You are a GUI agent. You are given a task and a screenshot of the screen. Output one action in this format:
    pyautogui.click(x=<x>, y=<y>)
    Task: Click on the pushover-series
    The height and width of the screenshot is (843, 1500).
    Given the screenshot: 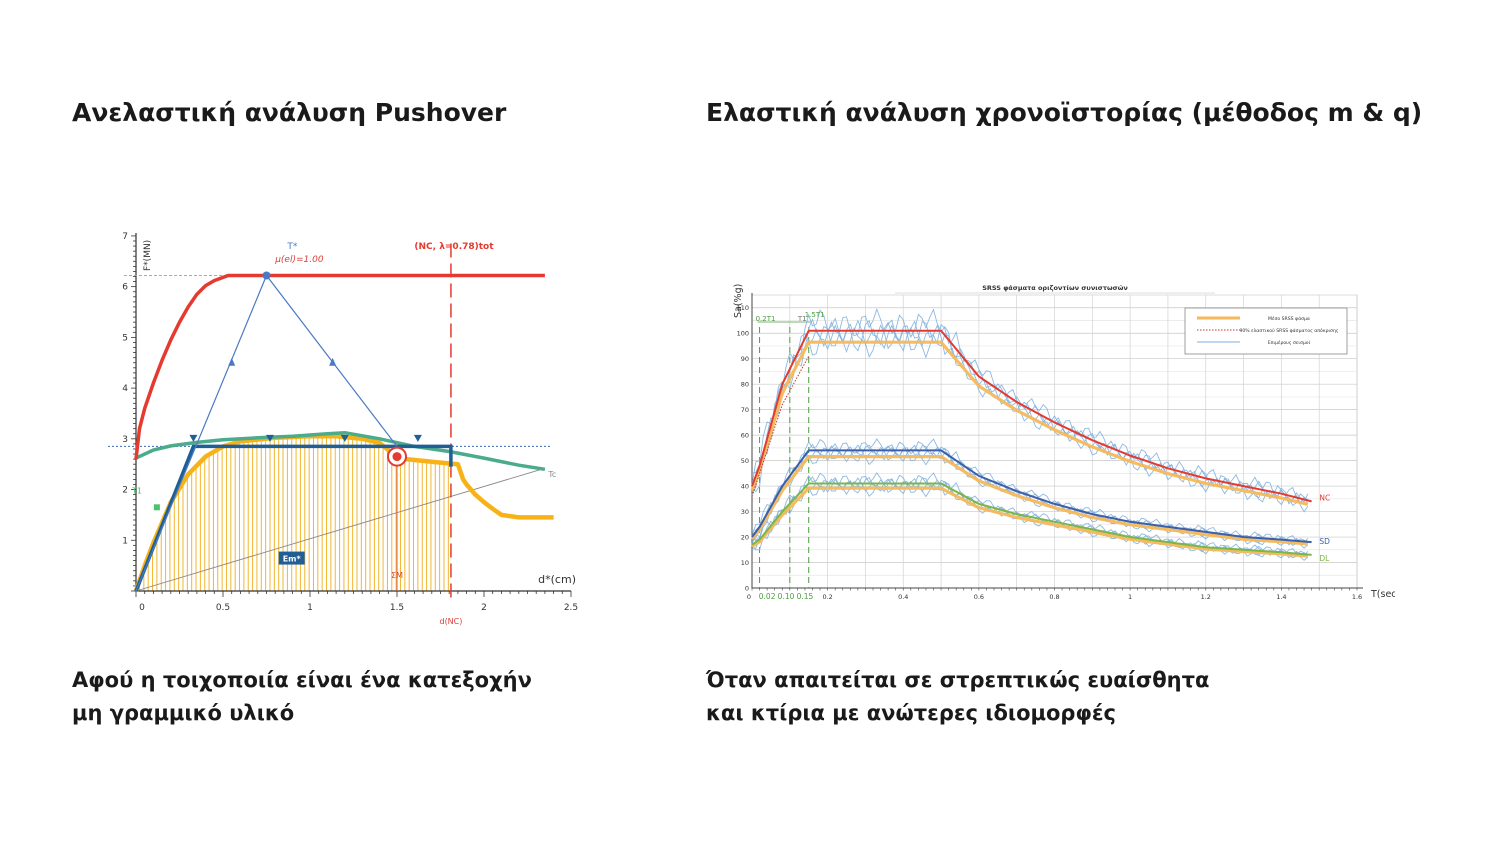 What is the action you would take?
    pyautogui.click(x=343, y=431)
    